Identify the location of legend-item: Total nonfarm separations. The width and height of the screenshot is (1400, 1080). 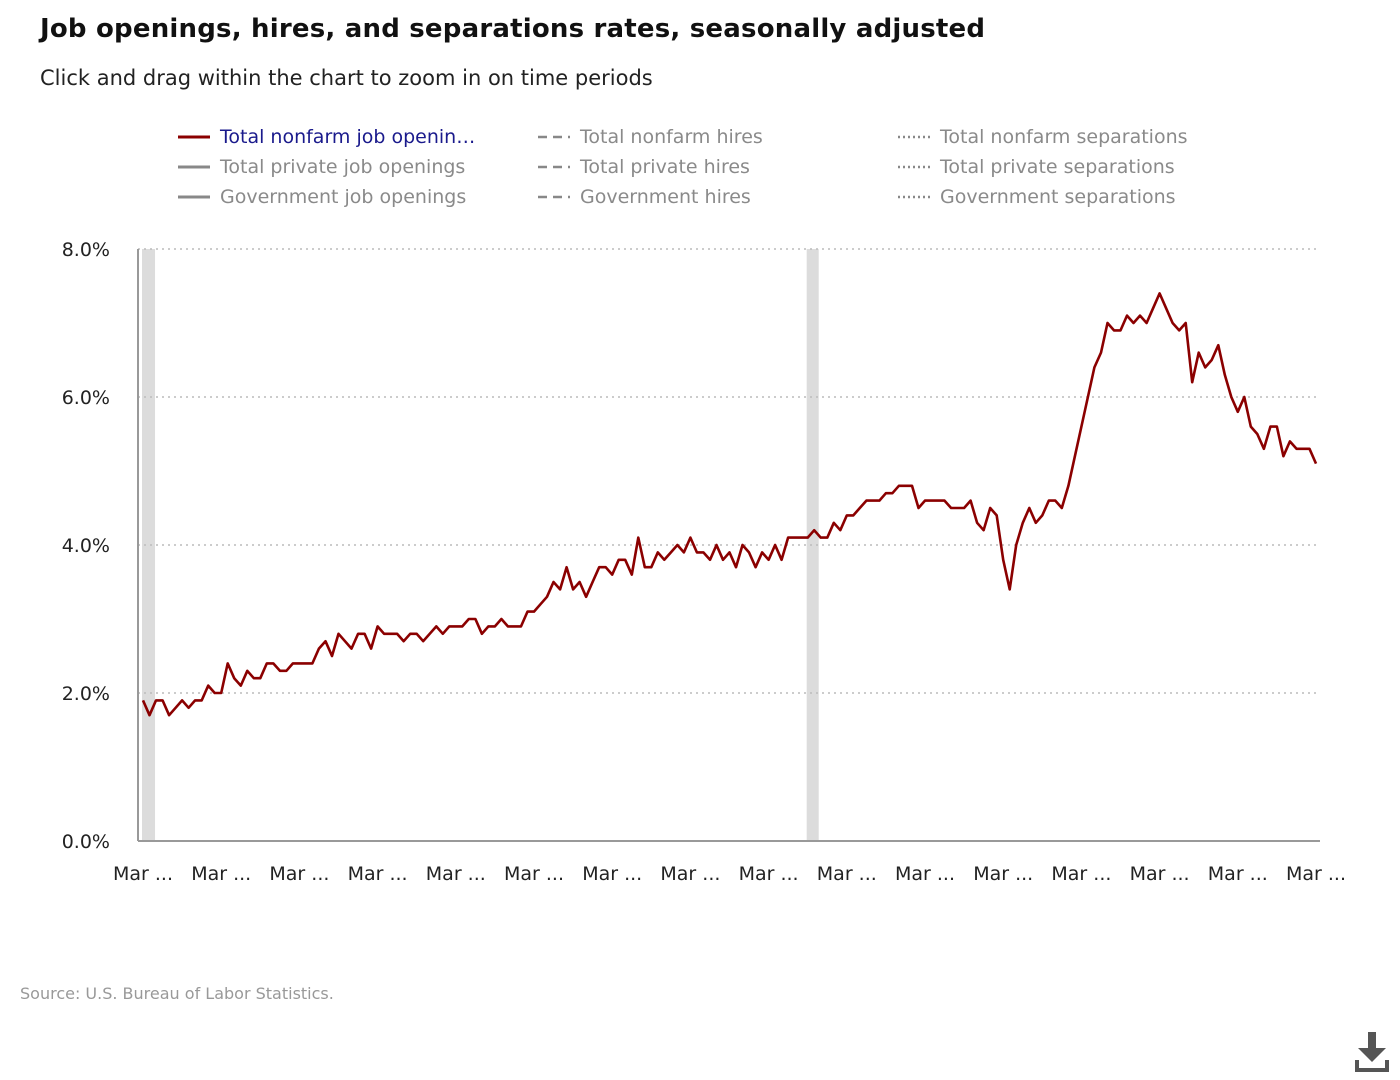
(1043, 137).